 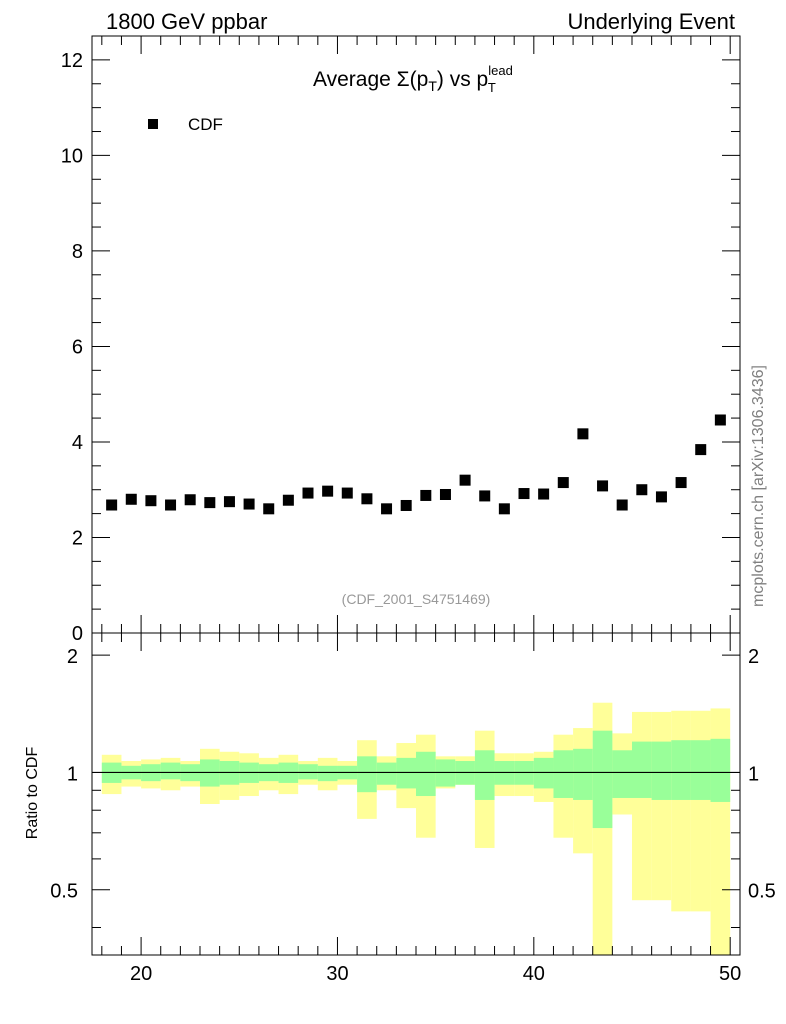 What do you see at coordinates (205, 124) in the screenshot?
I see `legend-label-cdf: CDF` at bounding box center [205, 124].